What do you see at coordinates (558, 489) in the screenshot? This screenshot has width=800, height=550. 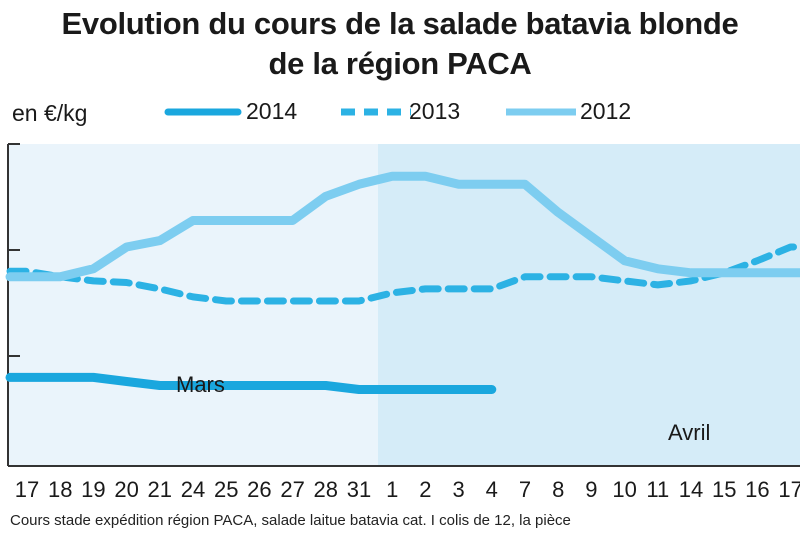 I see `x-tick-label: 8` at bounding box center [558, 489].